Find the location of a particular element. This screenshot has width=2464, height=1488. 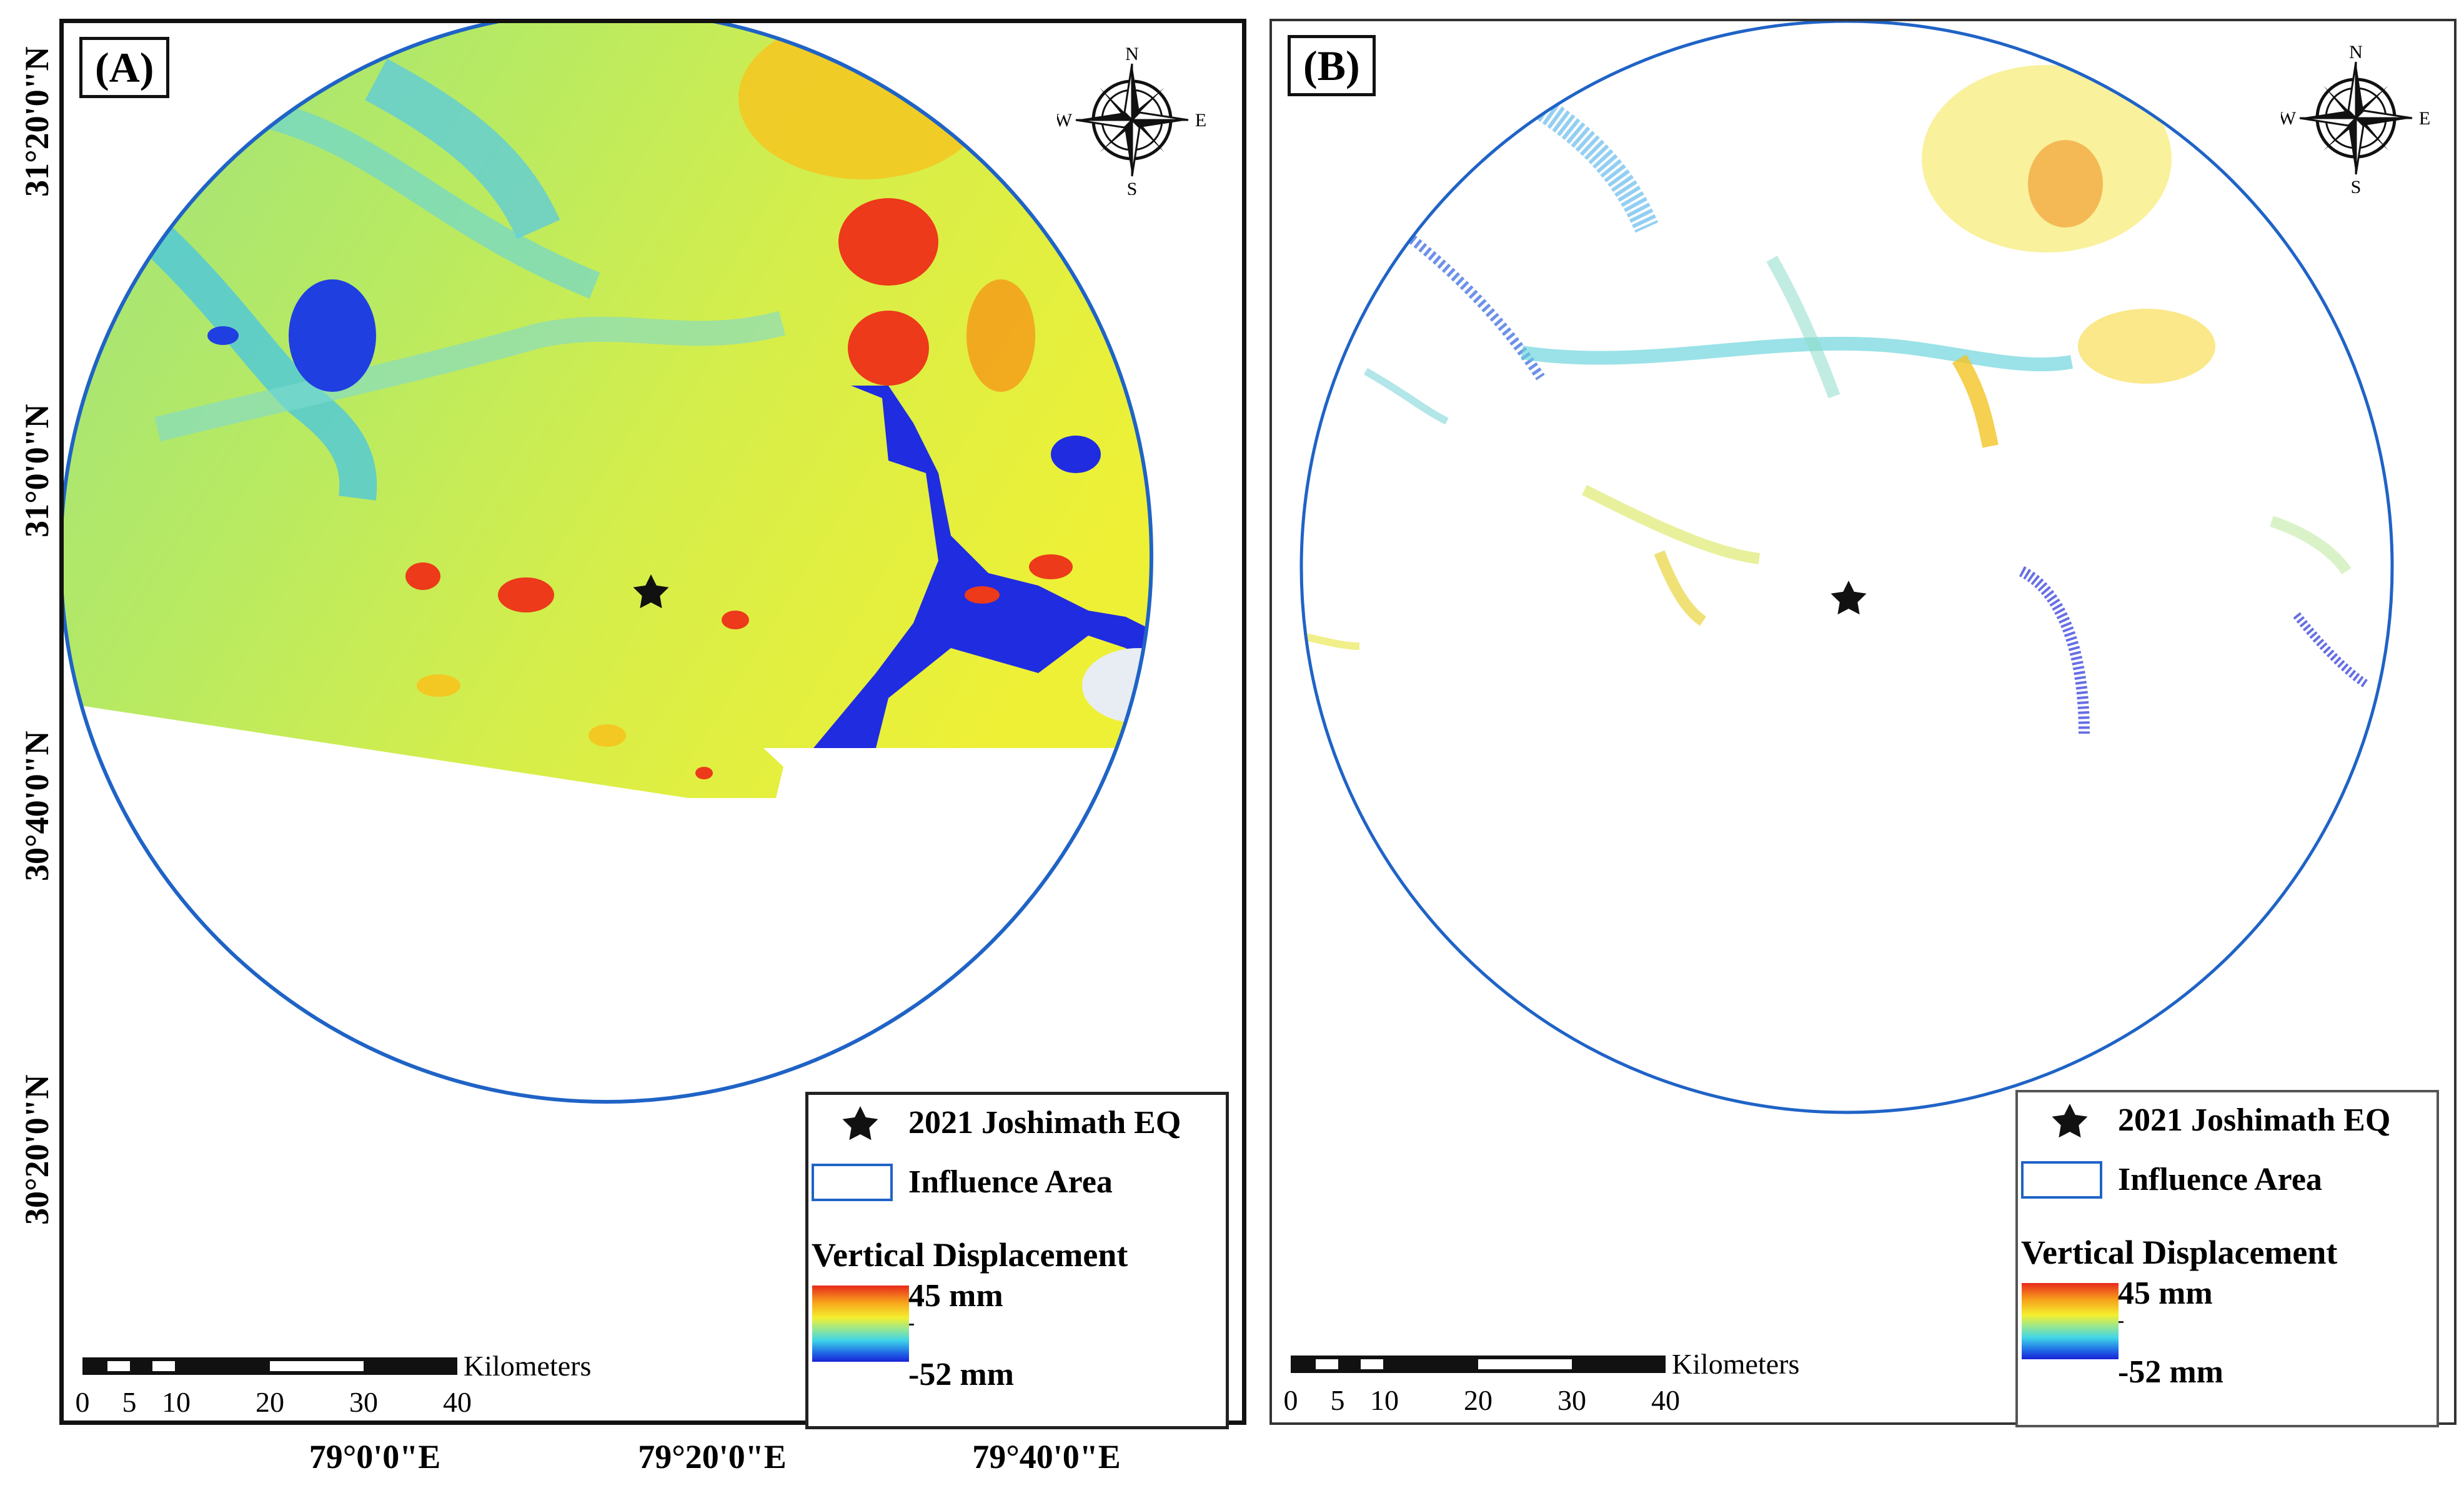

longitude-label-79-20: 79°20'0"E is located at coordinates (712, 1457).